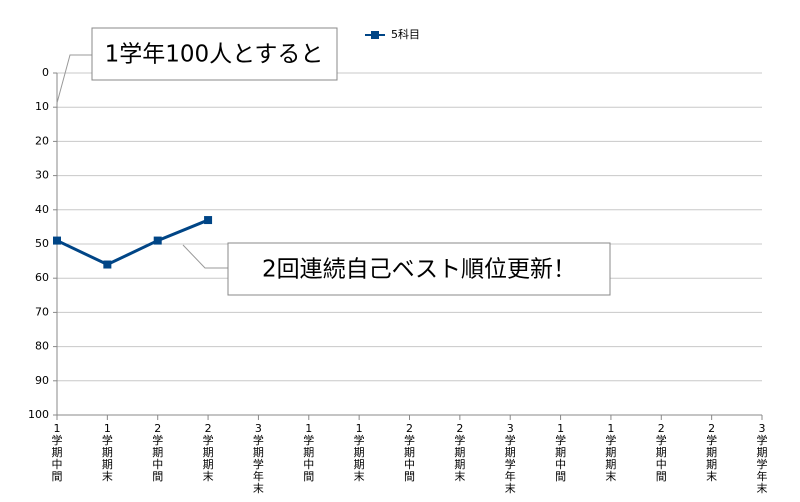 This screenshot has height=502, width=800. What do you see at coordinates (42, 106) in the screenshot?
I see `y-tick-label: 10` at bounding box center [42, 106].